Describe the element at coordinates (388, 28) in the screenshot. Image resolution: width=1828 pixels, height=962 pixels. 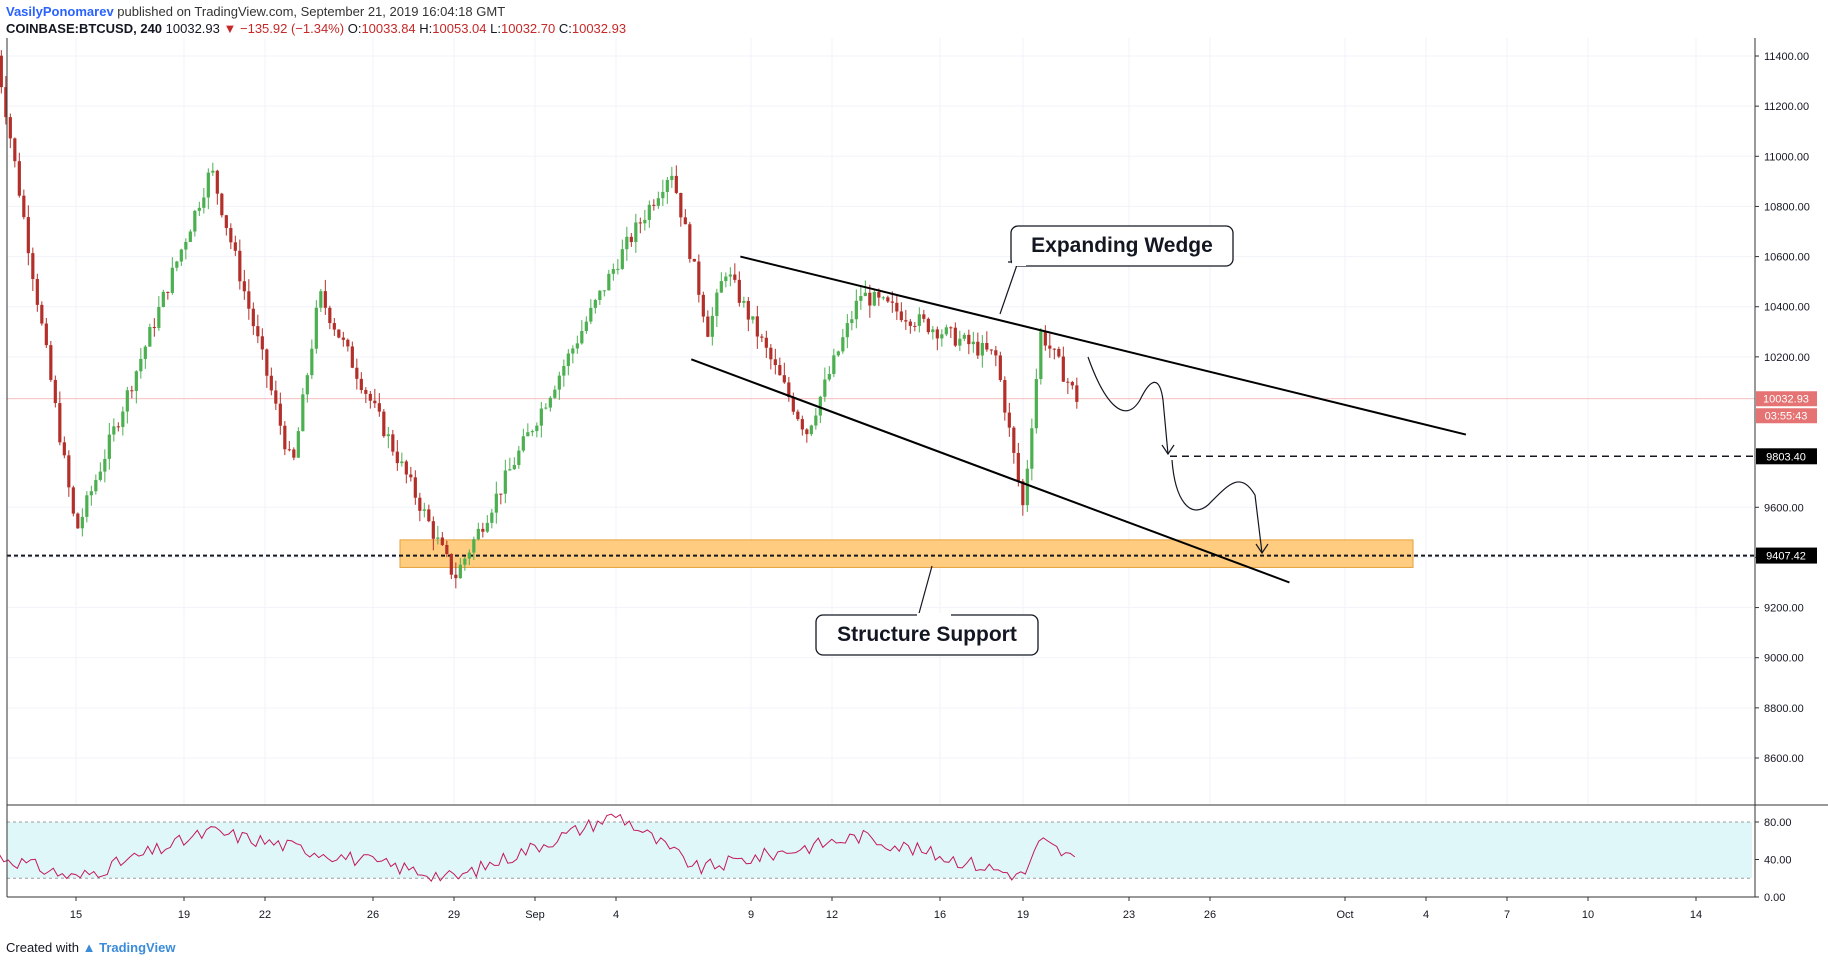
I see `open-value: 10033.84` at that location.